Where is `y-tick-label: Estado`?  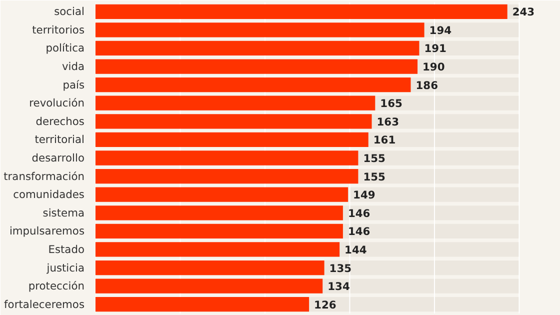
y-tick-label: Estado is located at coordinates (66, 249).